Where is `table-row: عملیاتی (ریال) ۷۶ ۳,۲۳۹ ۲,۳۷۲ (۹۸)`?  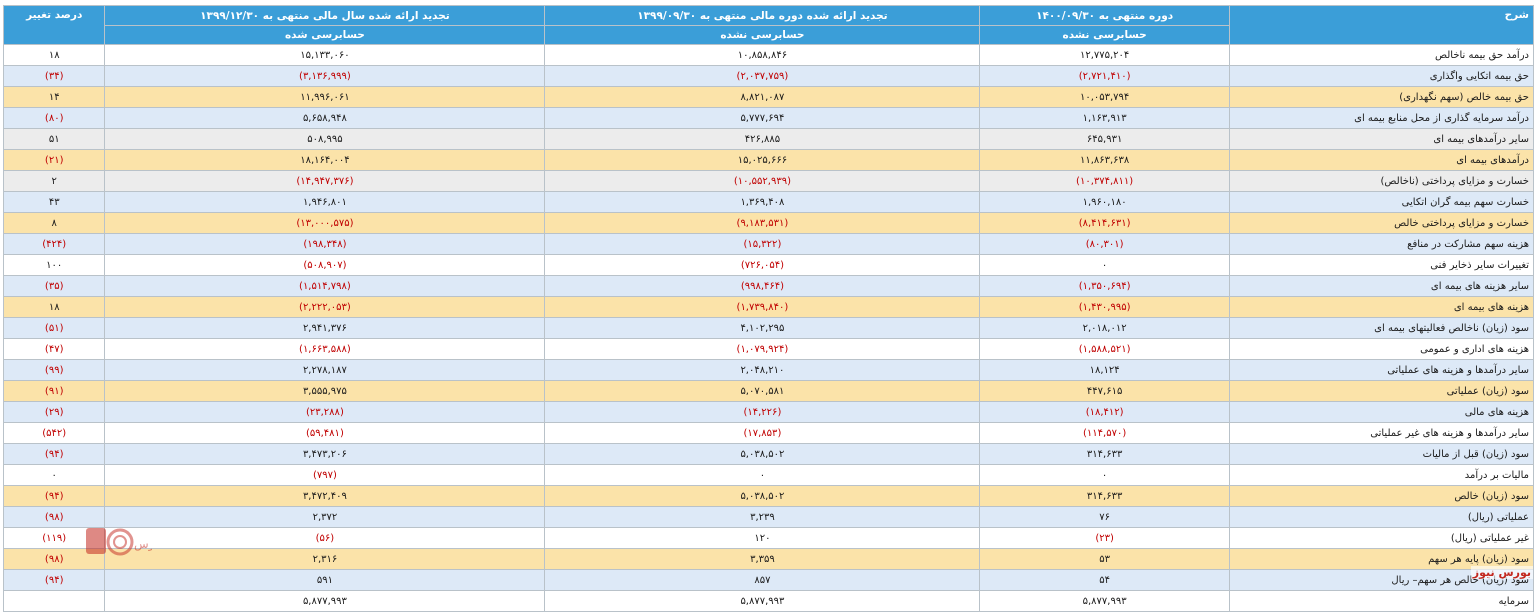
table-row: عملیاتی (ریال) ۷۶ ۳,۲۳۹ ۲,۳۷۲ (۹۸) is located at coordinates (768, 517).